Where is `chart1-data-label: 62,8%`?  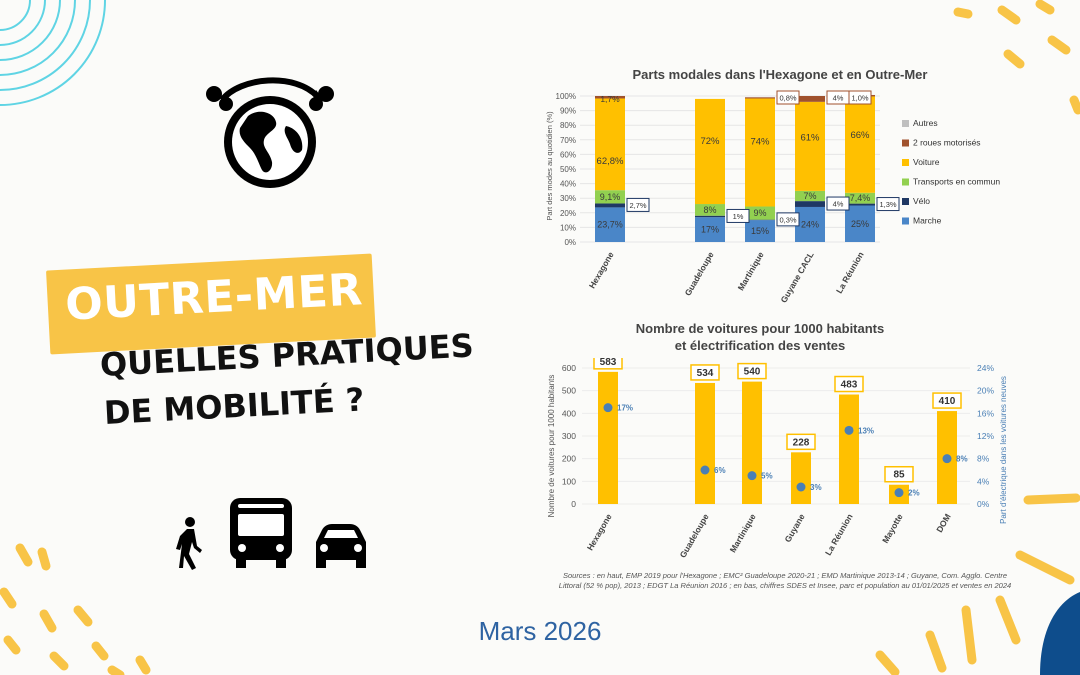
chart1-data-label: 62,8% is located at coordinates (610, 161).